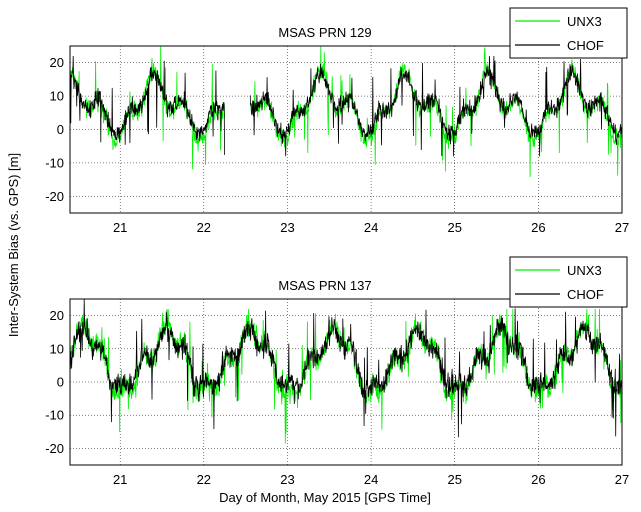 The image size is (641, 512). Describe the element at coordinates (13, 245) in the screenshot. I see `y-axis-label: Inter-System Bias (vs. GPS) [m]` at that location.